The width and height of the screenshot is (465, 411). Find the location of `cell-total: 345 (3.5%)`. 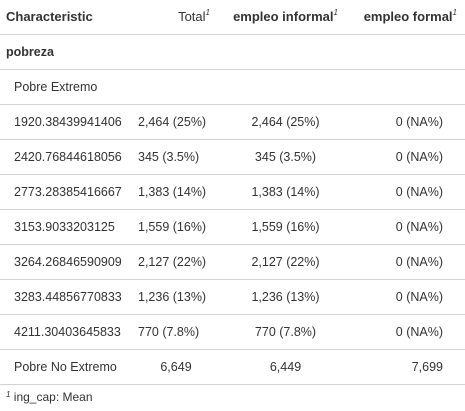

cell-total: 345 (3.5%) is located at coordinates (169, 156).